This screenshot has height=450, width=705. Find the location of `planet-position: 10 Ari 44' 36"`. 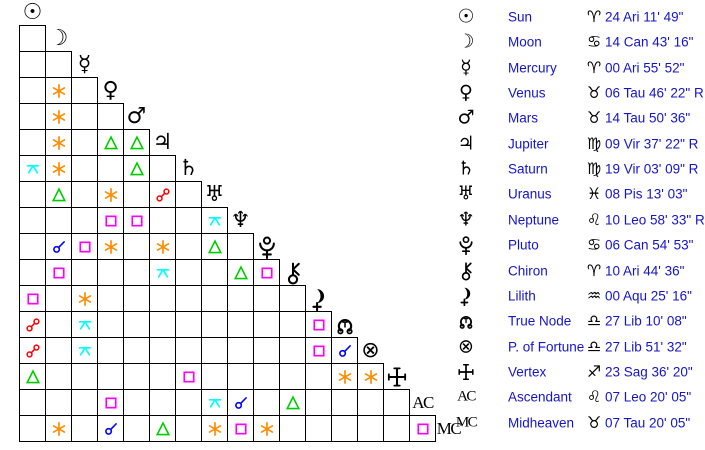

planet-position: 10 Ari 44' 36" is located at coordinates (645, 270).